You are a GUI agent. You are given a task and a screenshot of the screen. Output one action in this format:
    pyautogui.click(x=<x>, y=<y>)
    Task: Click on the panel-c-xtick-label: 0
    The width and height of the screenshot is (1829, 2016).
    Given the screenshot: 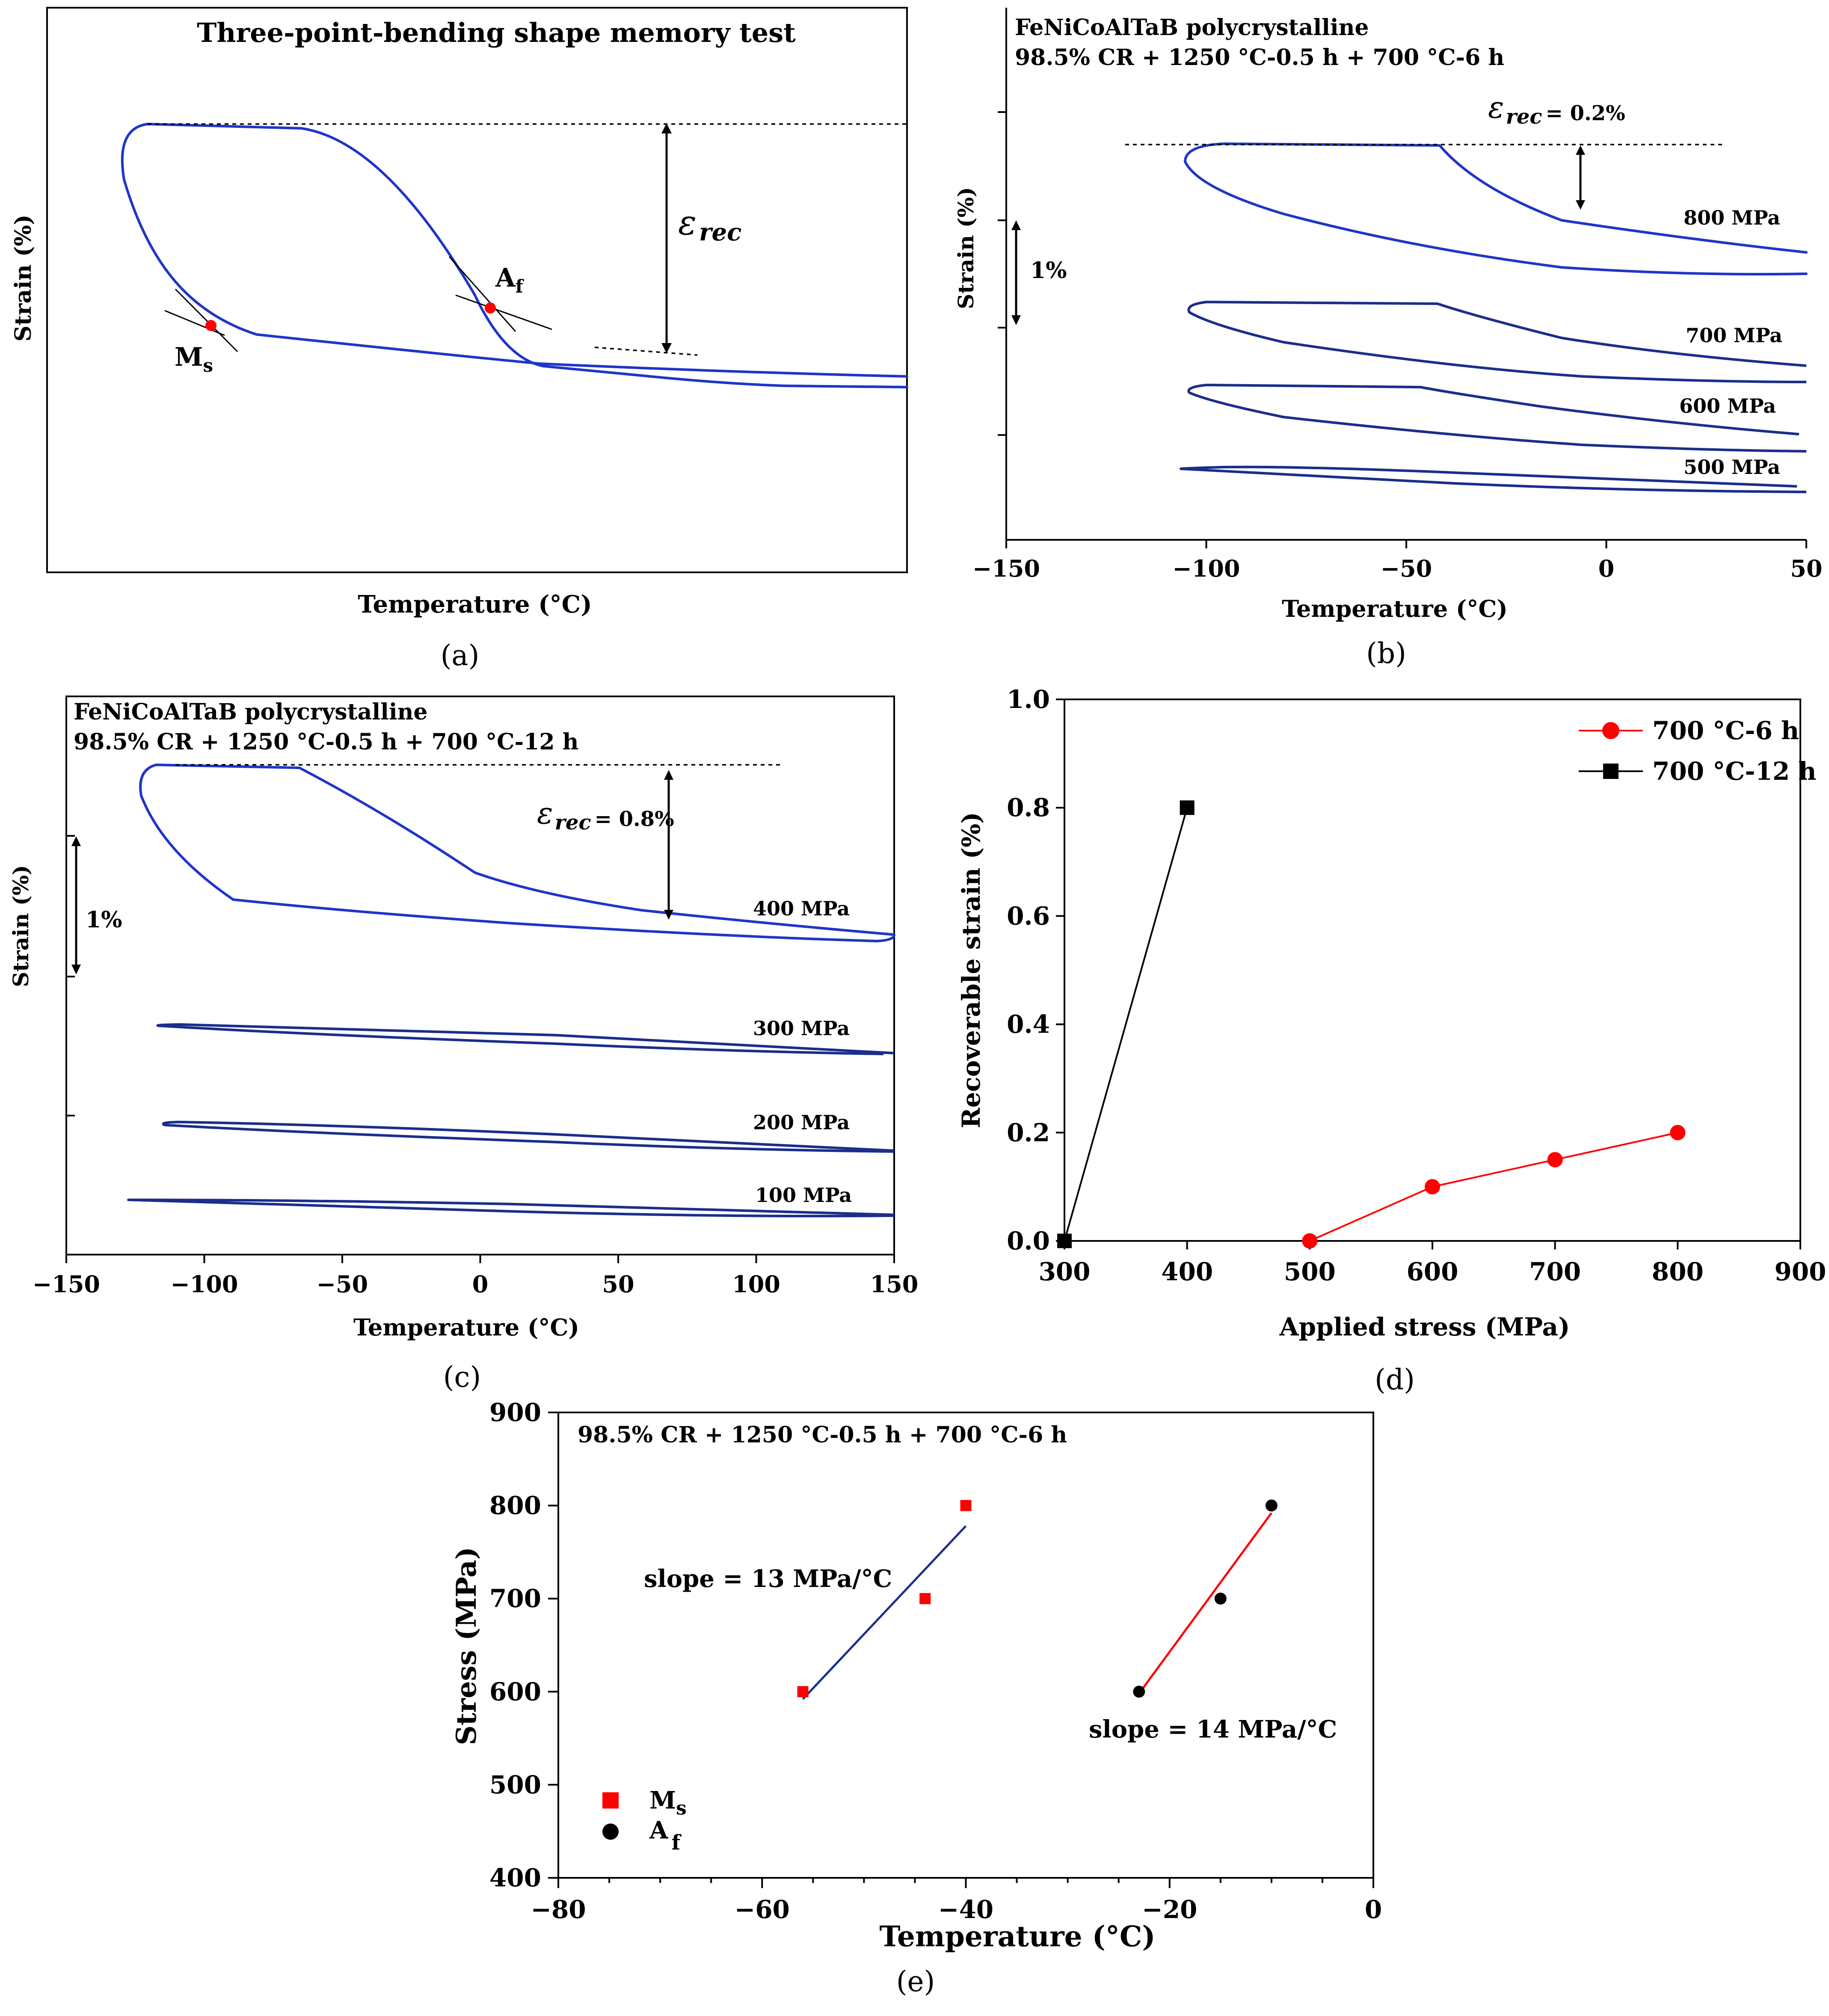 What is the action you would take?
    pyautogui.click(x=480, y=1284)
    